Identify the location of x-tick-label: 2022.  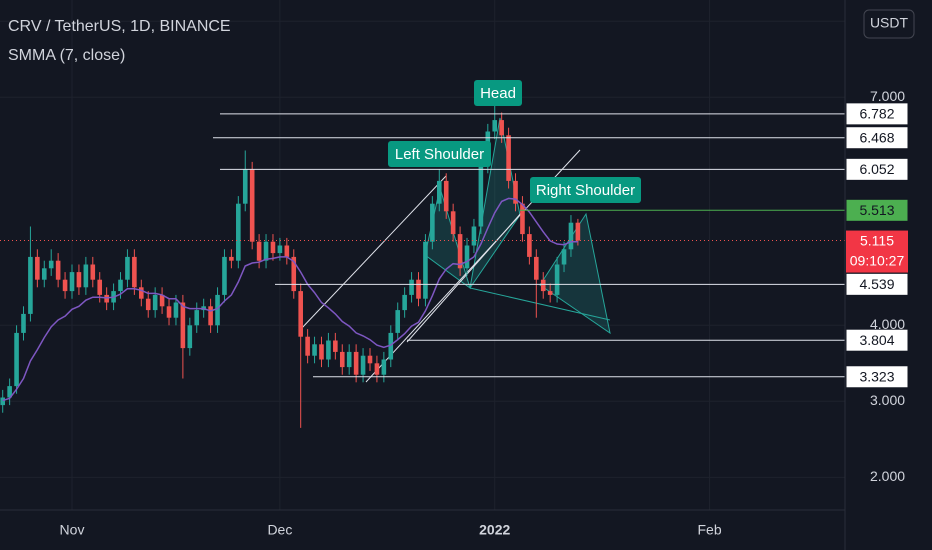
(494, 530).